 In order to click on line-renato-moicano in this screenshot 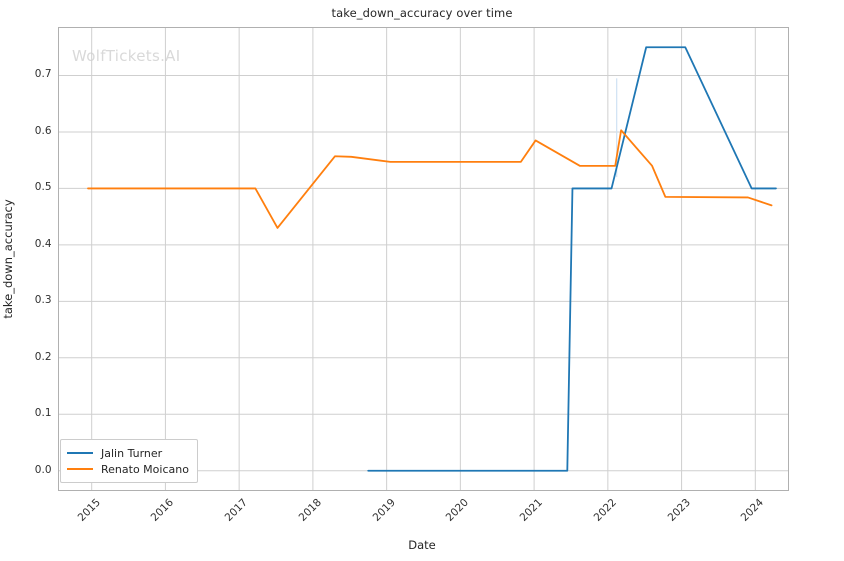, I will do `click(430, 179)`.